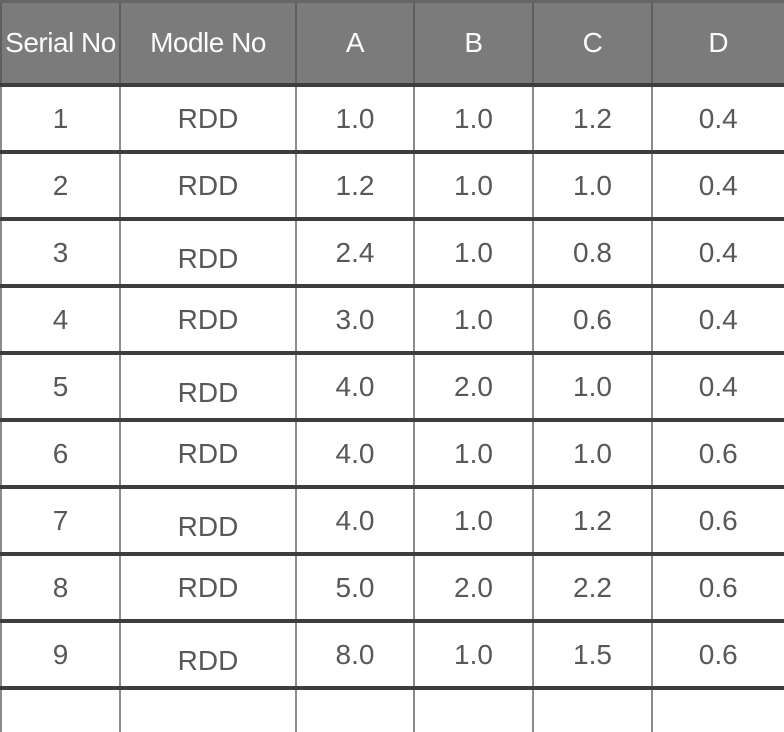 The height and width of the screenshot is (732, 784). I want to click on cell-a: 5.0, so click(355, 587).